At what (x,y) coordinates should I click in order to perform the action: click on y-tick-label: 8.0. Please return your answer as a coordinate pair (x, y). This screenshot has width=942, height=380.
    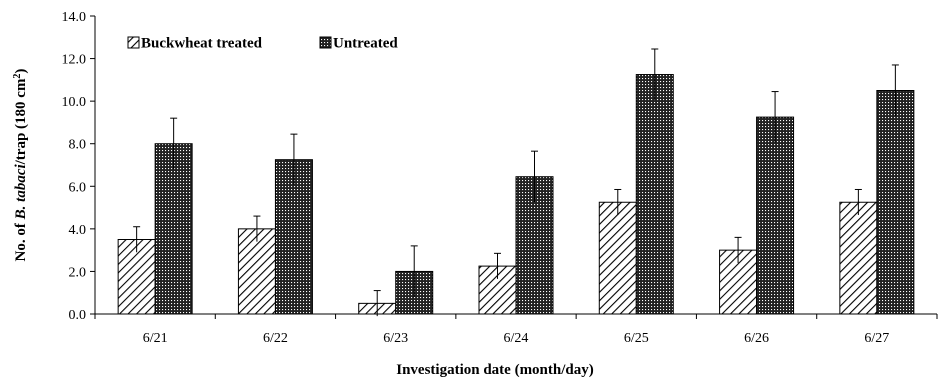
    Looking at the image, I should click on (78, 145).